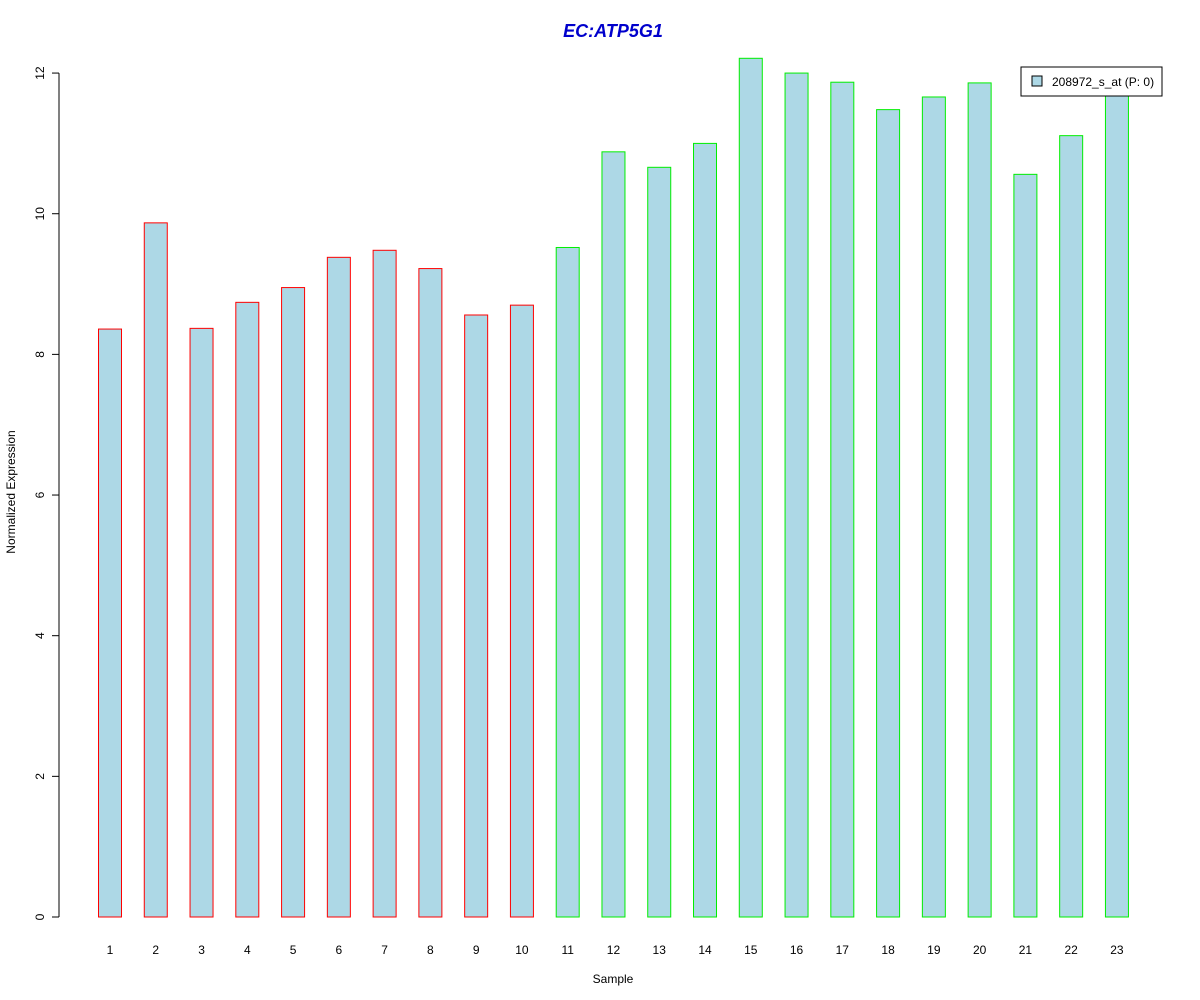 This screenshot has height=1000, width=1200. I want to click on y-tick-label: 2, so click(40, 776).